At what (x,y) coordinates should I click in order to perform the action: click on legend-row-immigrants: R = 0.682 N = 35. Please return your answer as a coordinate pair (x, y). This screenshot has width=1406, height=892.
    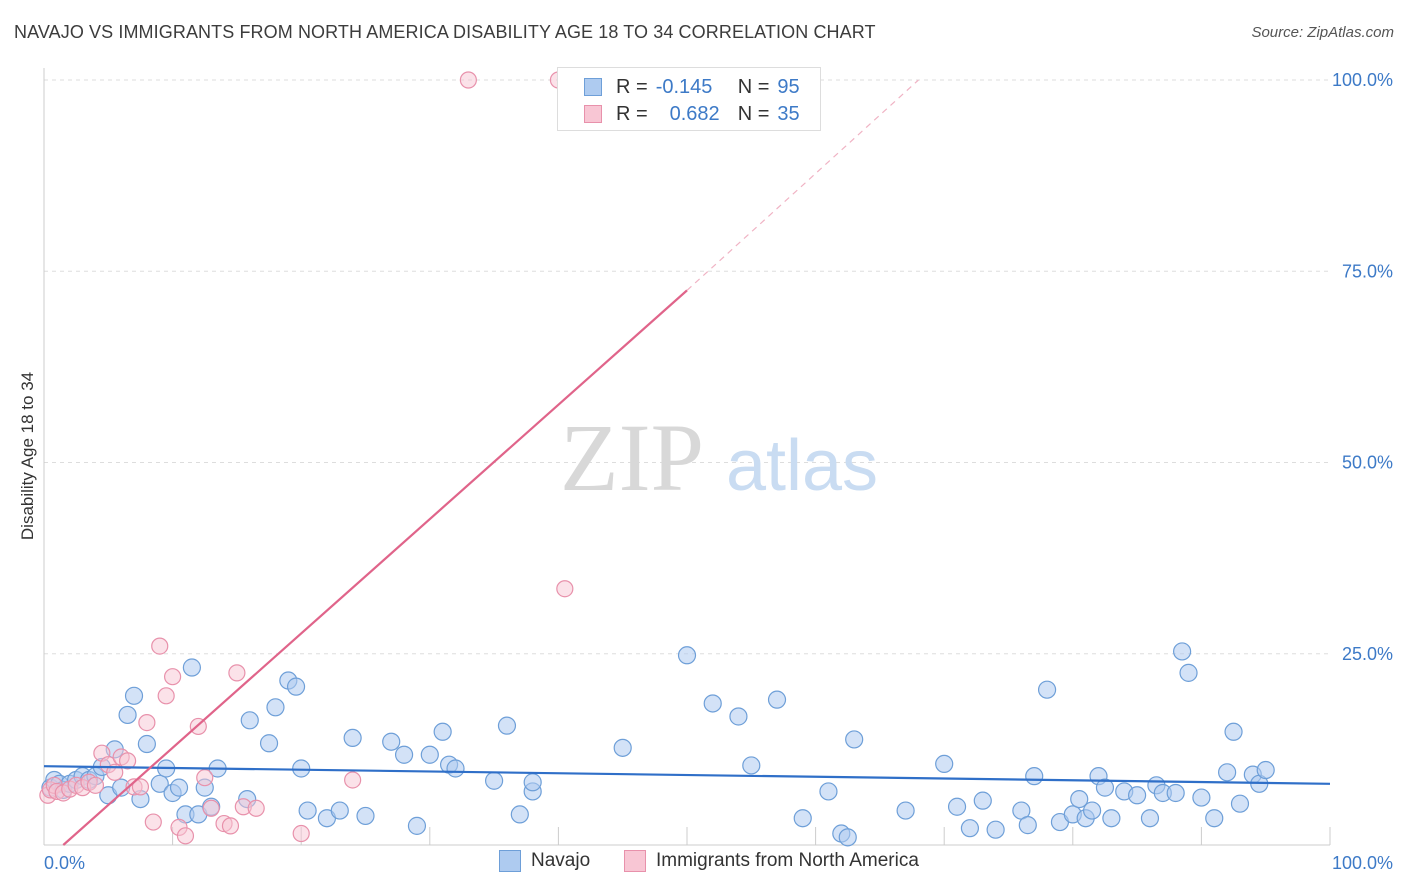
    Looking at the image, I should click on (692, 114).